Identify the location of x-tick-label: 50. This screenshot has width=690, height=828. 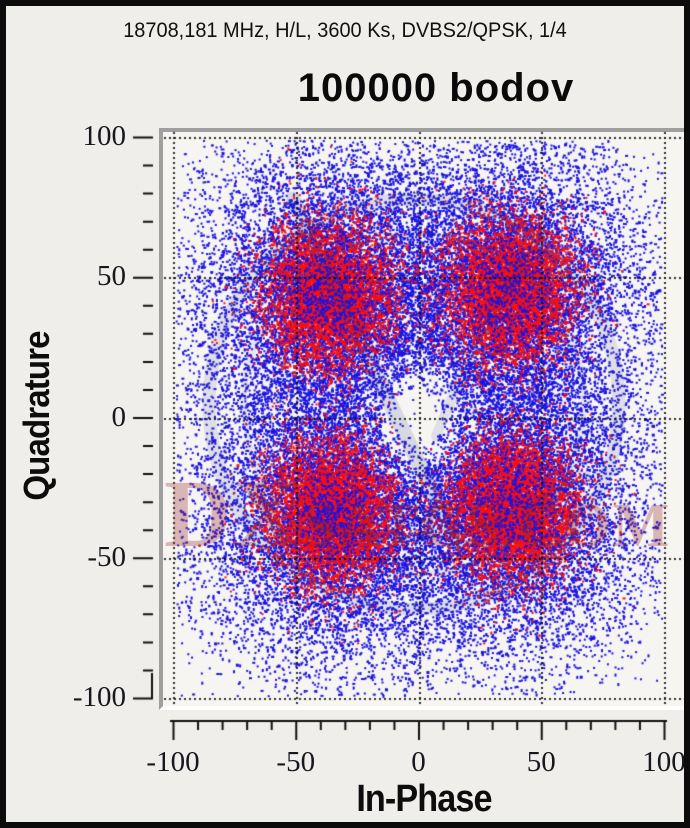
(541, 762).